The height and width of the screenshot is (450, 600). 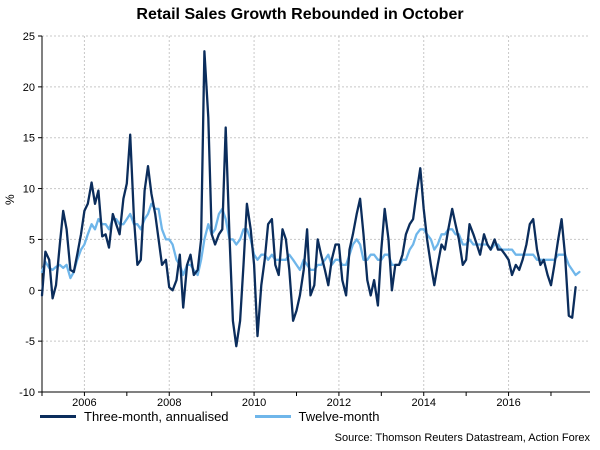 I want to click on y-tick-label: -10, so click(x=27, y=393).